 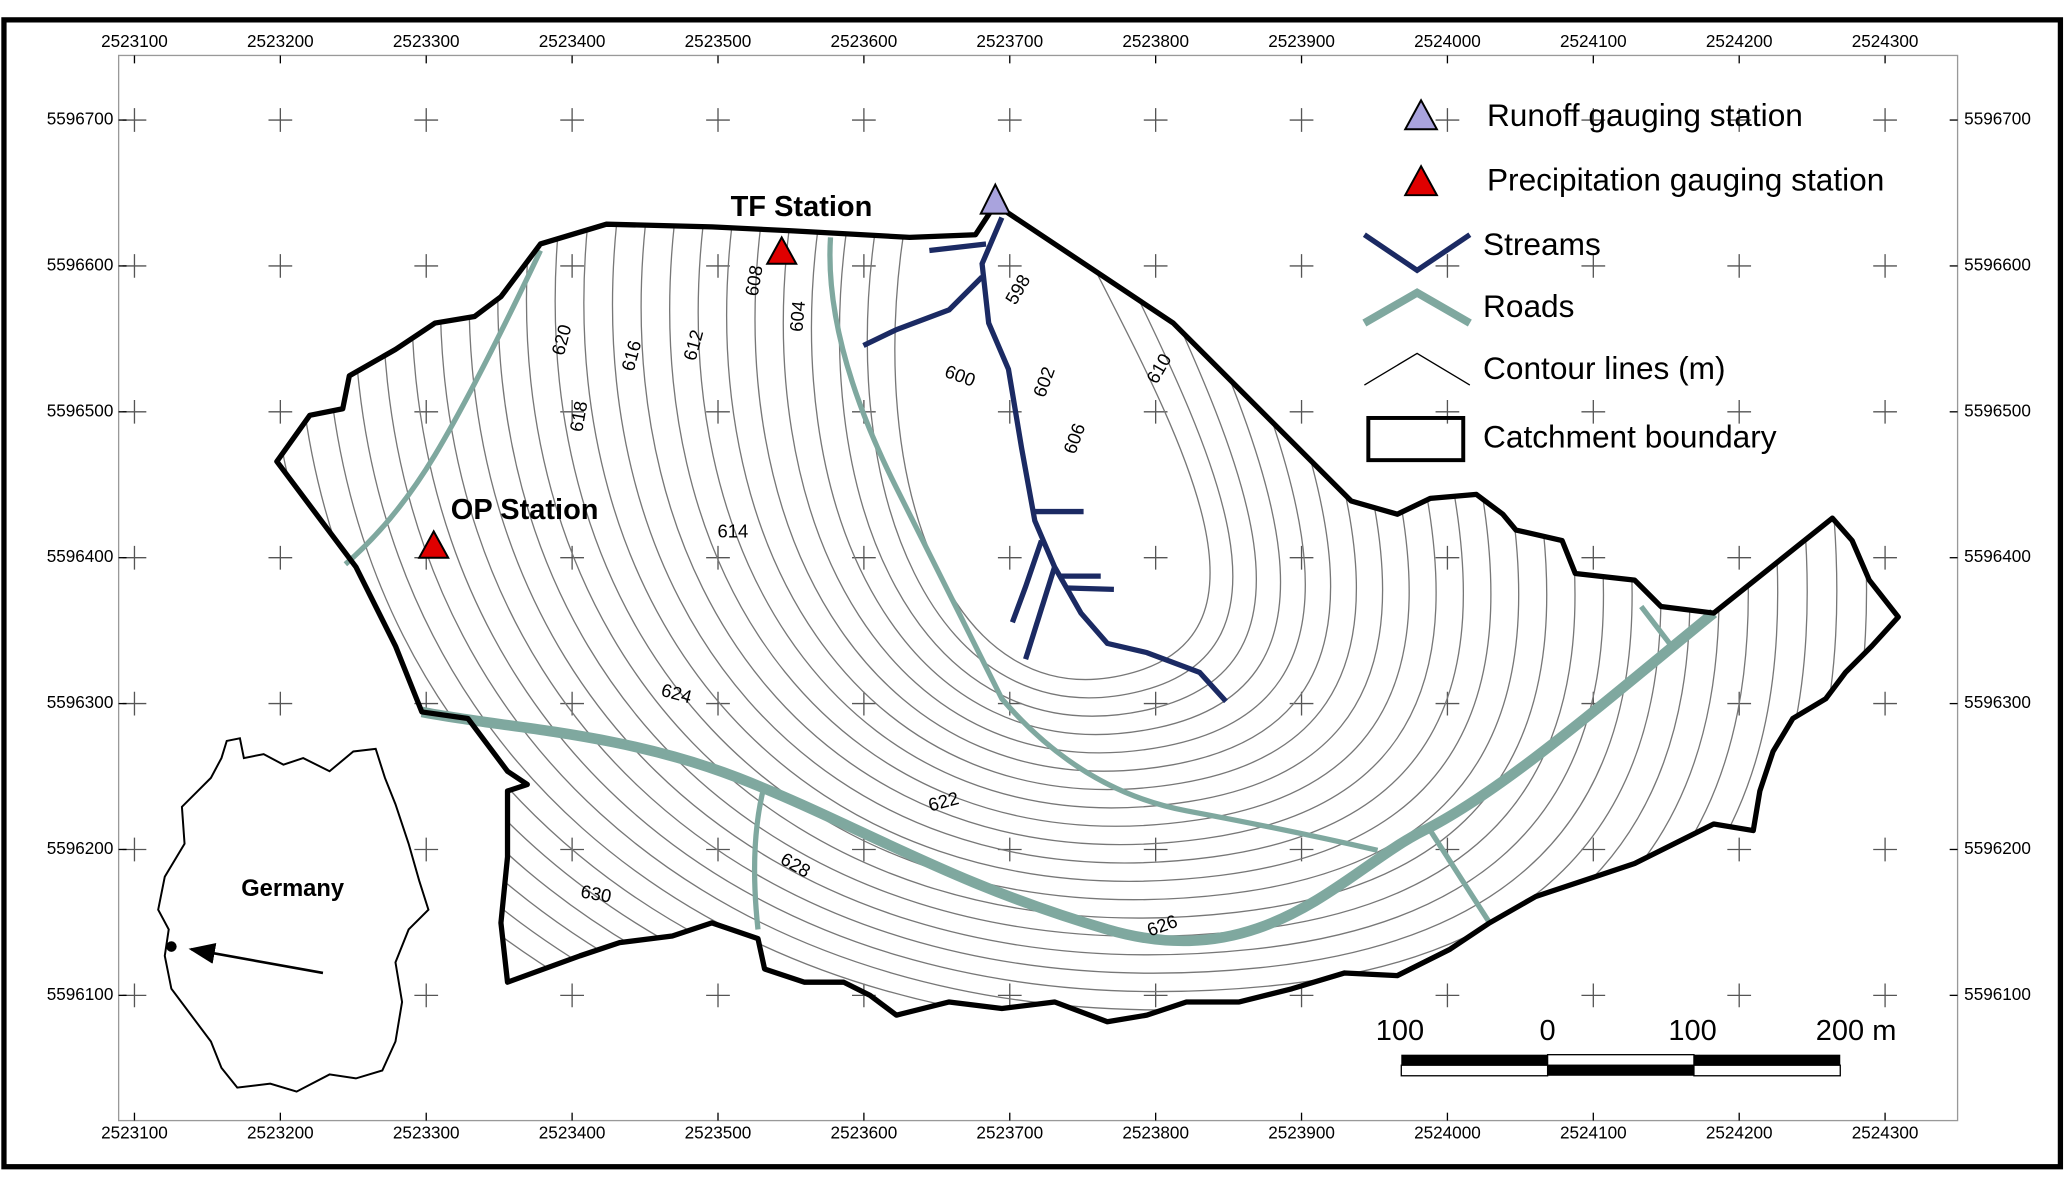 What do you see at coordinates (1542, 244) in the screenshot?
I see `legend-label: Streams` at bounding box center [1542, 244].